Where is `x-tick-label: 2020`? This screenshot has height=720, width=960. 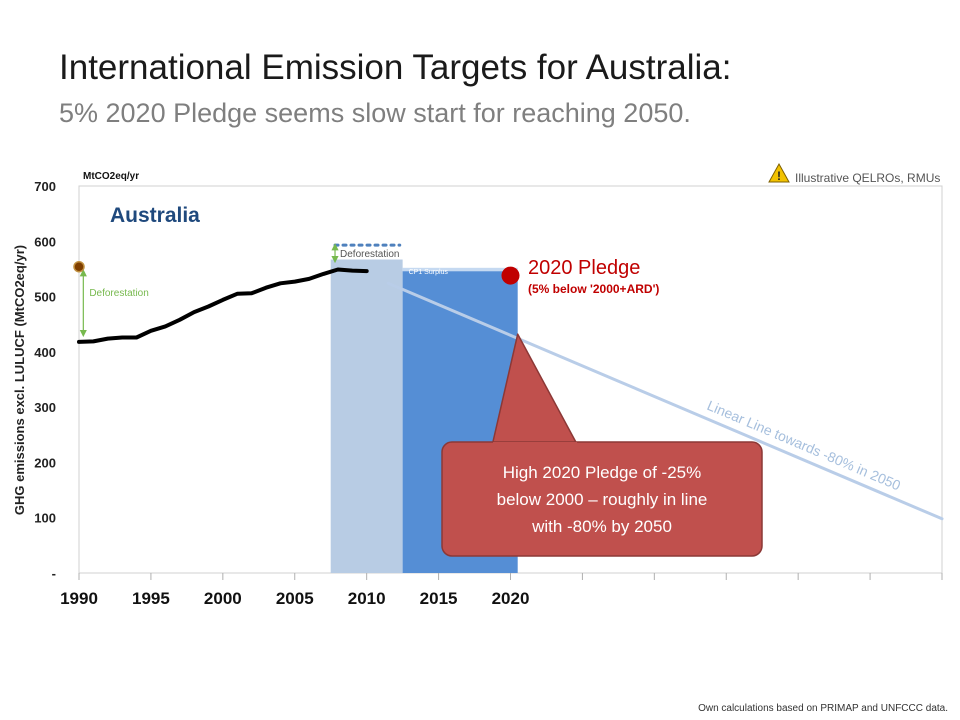 x-tick-label: 2020 is located at coordinates (511, 598).